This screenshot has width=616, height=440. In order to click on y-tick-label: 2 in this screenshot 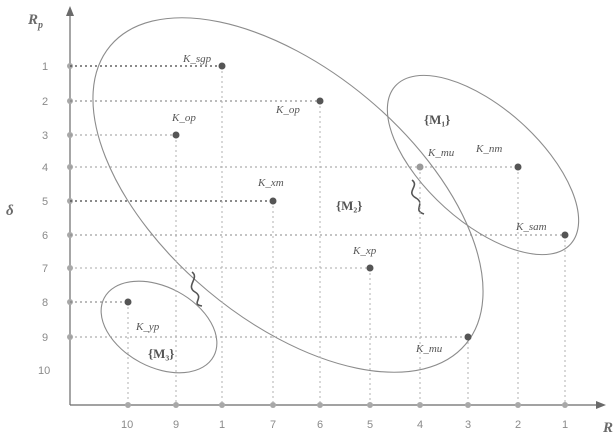, I will do `click(45, 102)`.